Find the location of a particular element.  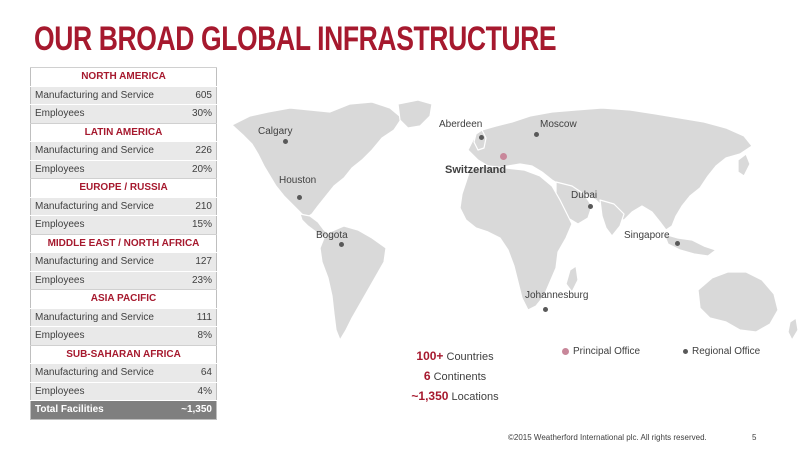

stat-continents-value: 6 is located at coordinates (427, 376).